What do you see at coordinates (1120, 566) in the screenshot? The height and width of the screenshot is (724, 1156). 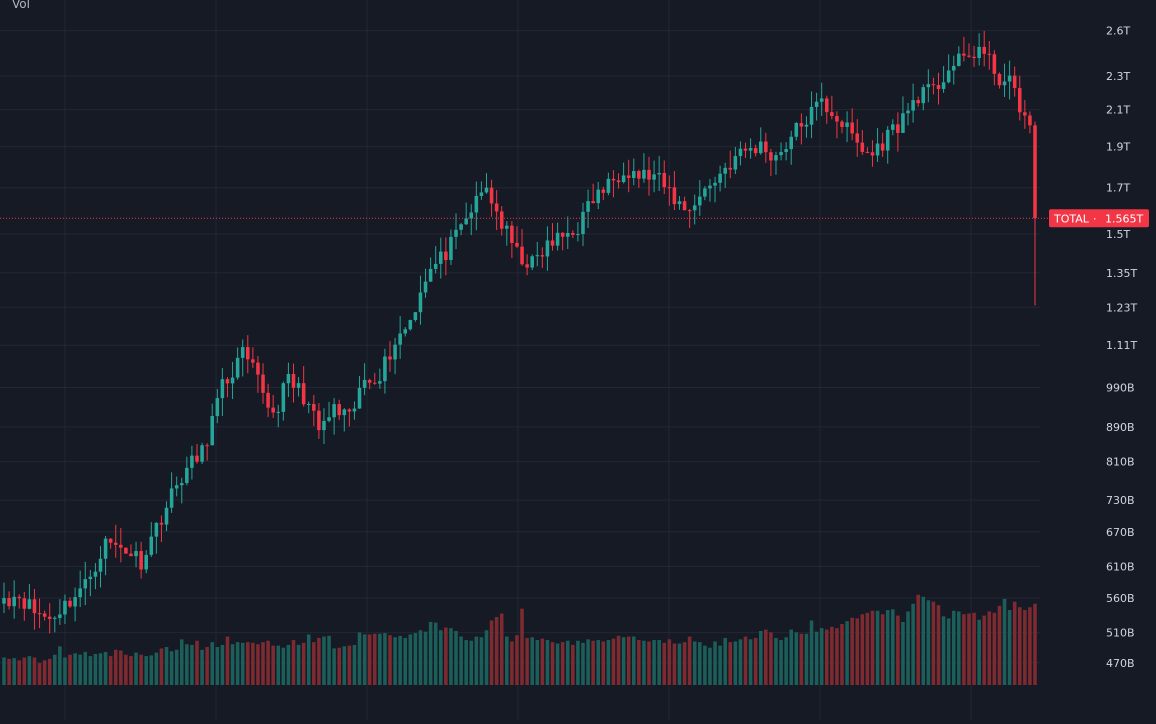 I see `y-tick-label: 610B` at bounding box center [1120, 566].